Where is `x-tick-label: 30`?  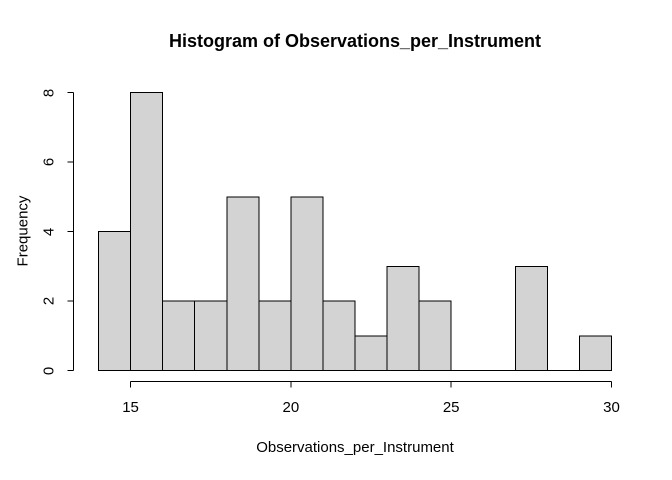
x-tick-label: 30 is located at coordinates (611, 407).